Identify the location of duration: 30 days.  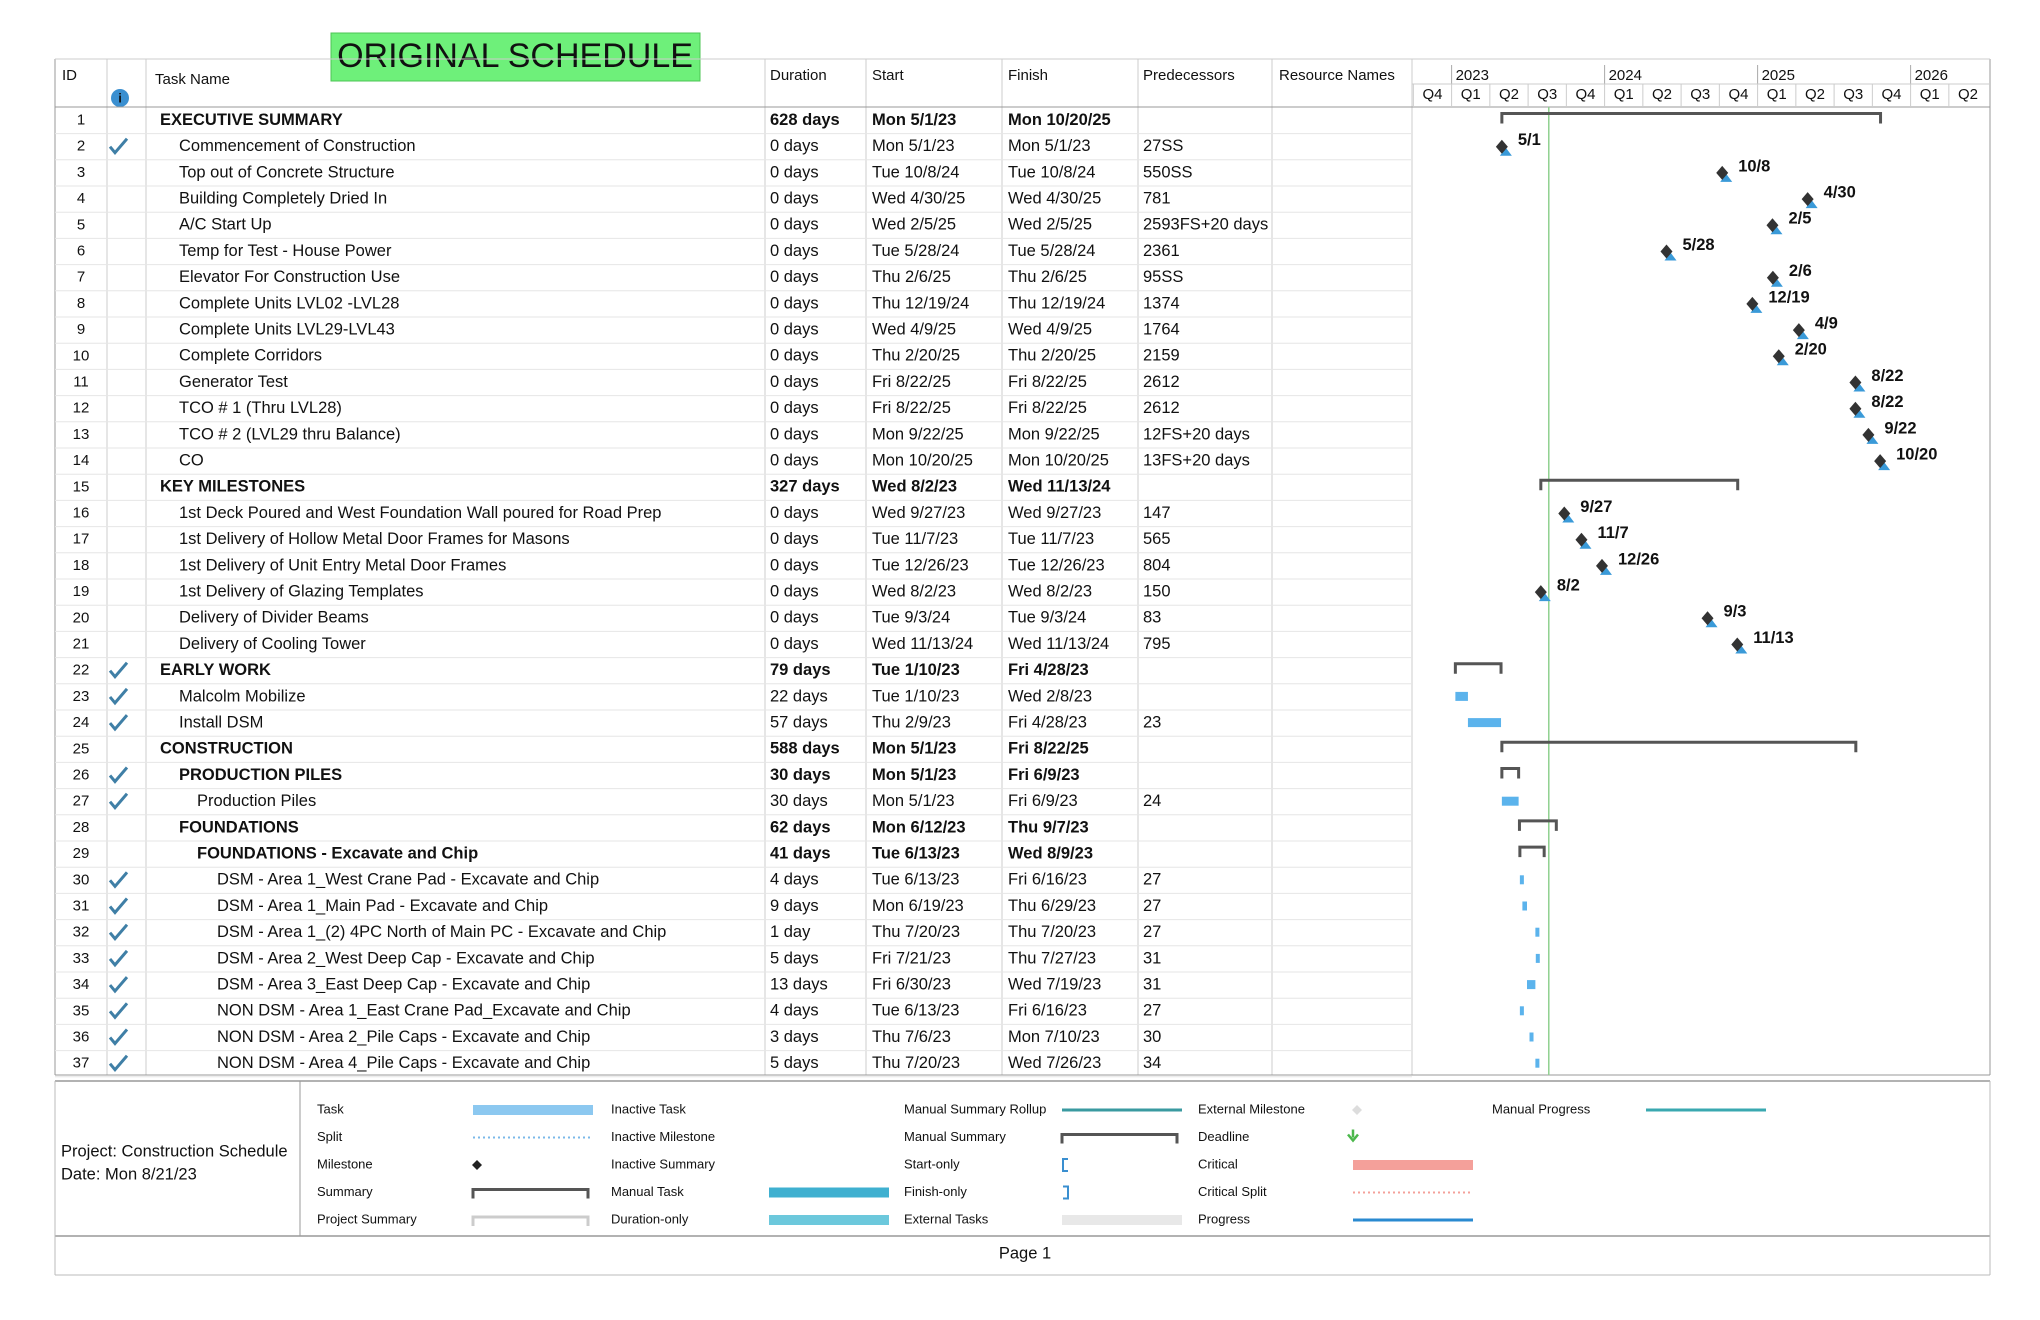
(799, 801).